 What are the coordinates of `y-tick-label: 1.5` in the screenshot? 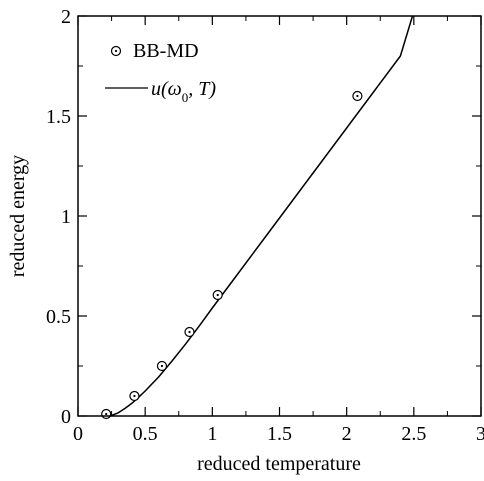 It's located at (58, 117).